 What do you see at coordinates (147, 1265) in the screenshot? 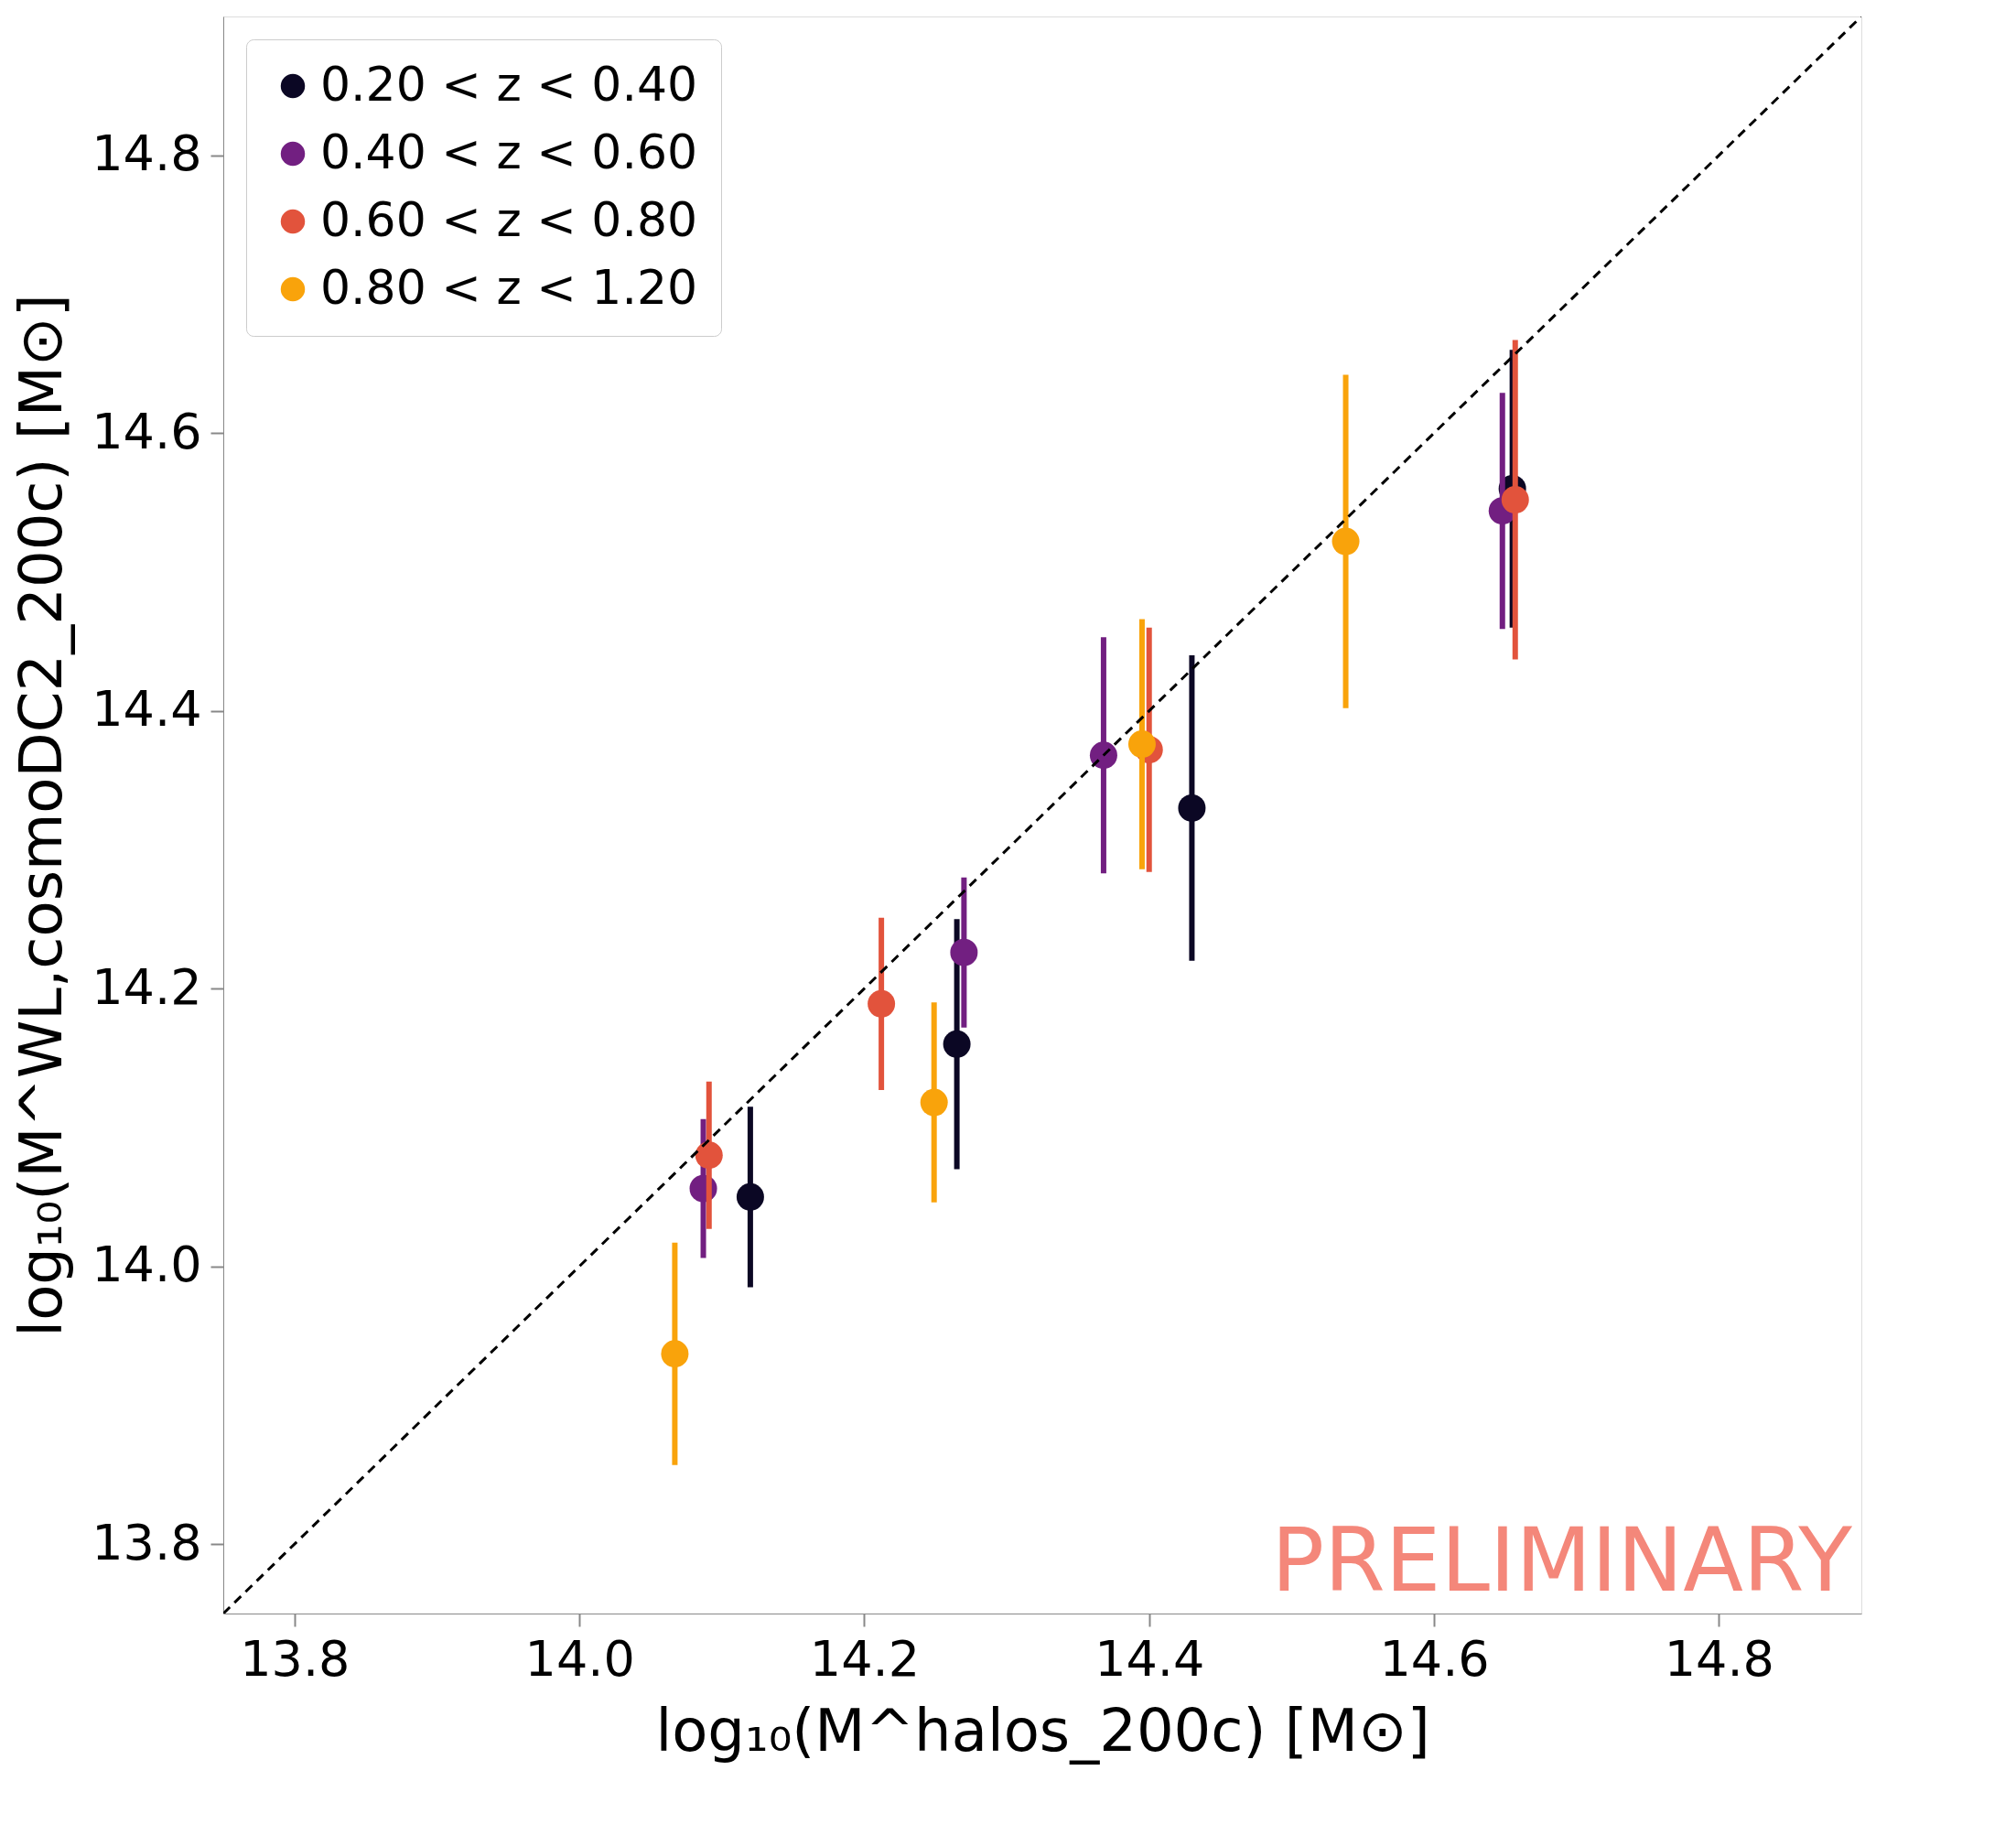
I see `y-tick-label: 14.0` at bounding box center [147, 1265].